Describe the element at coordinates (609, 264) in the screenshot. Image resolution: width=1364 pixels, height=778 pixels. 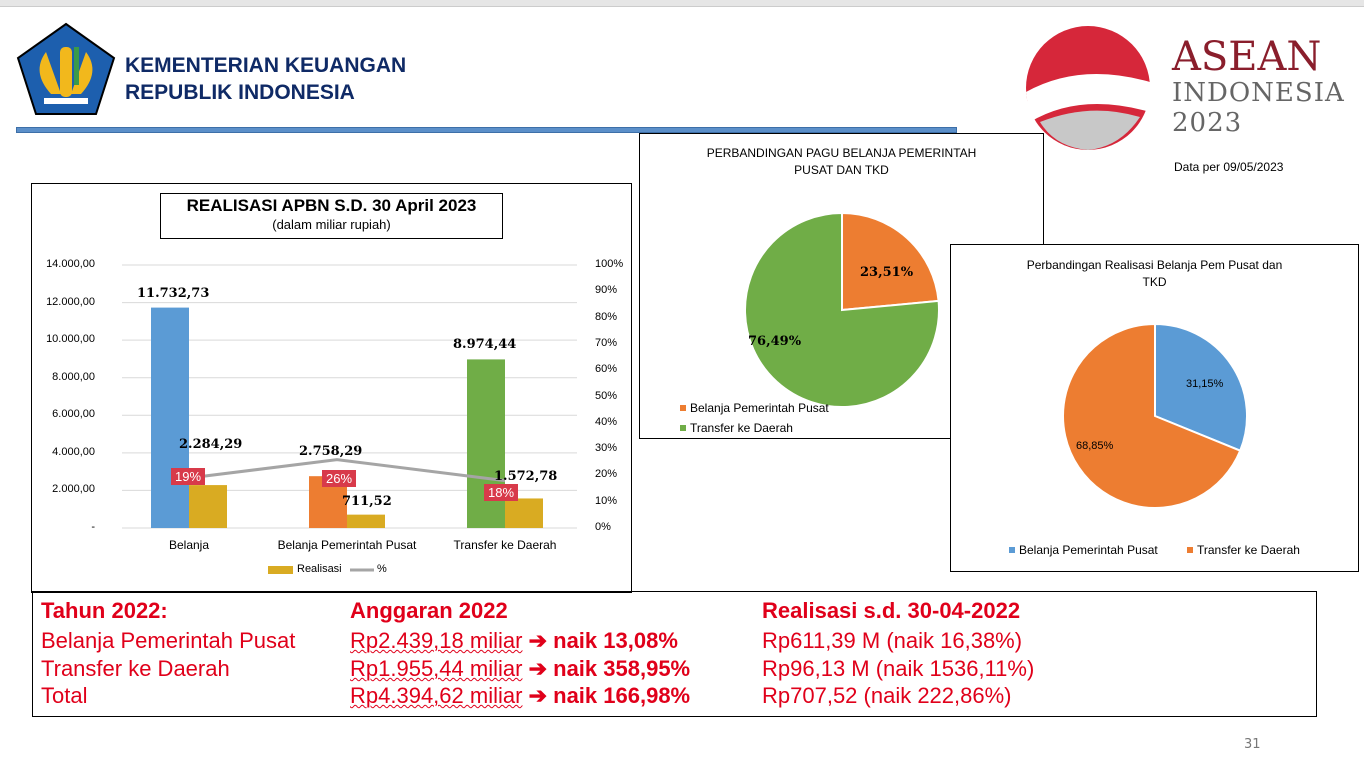
I see `y2-tick-label: 100%` at that location.